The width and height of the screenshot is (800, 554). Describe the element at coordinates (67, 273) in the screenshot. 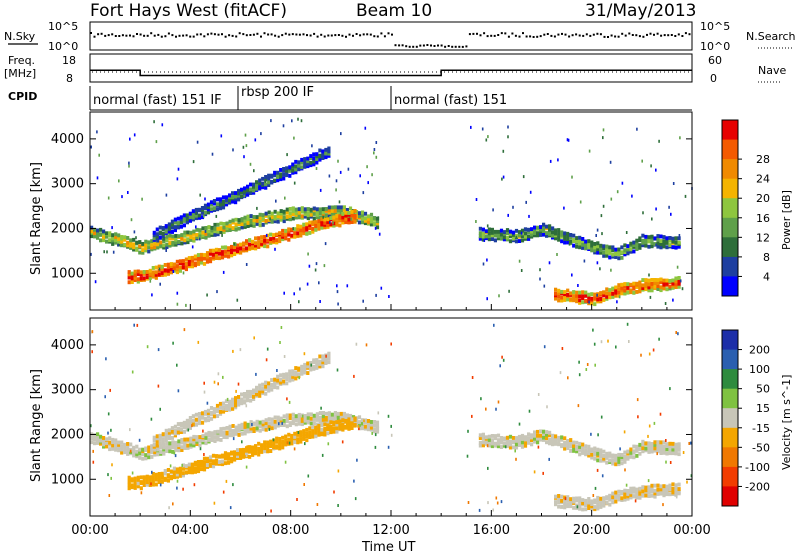

I see `y-tick-label: 1000` at that location.